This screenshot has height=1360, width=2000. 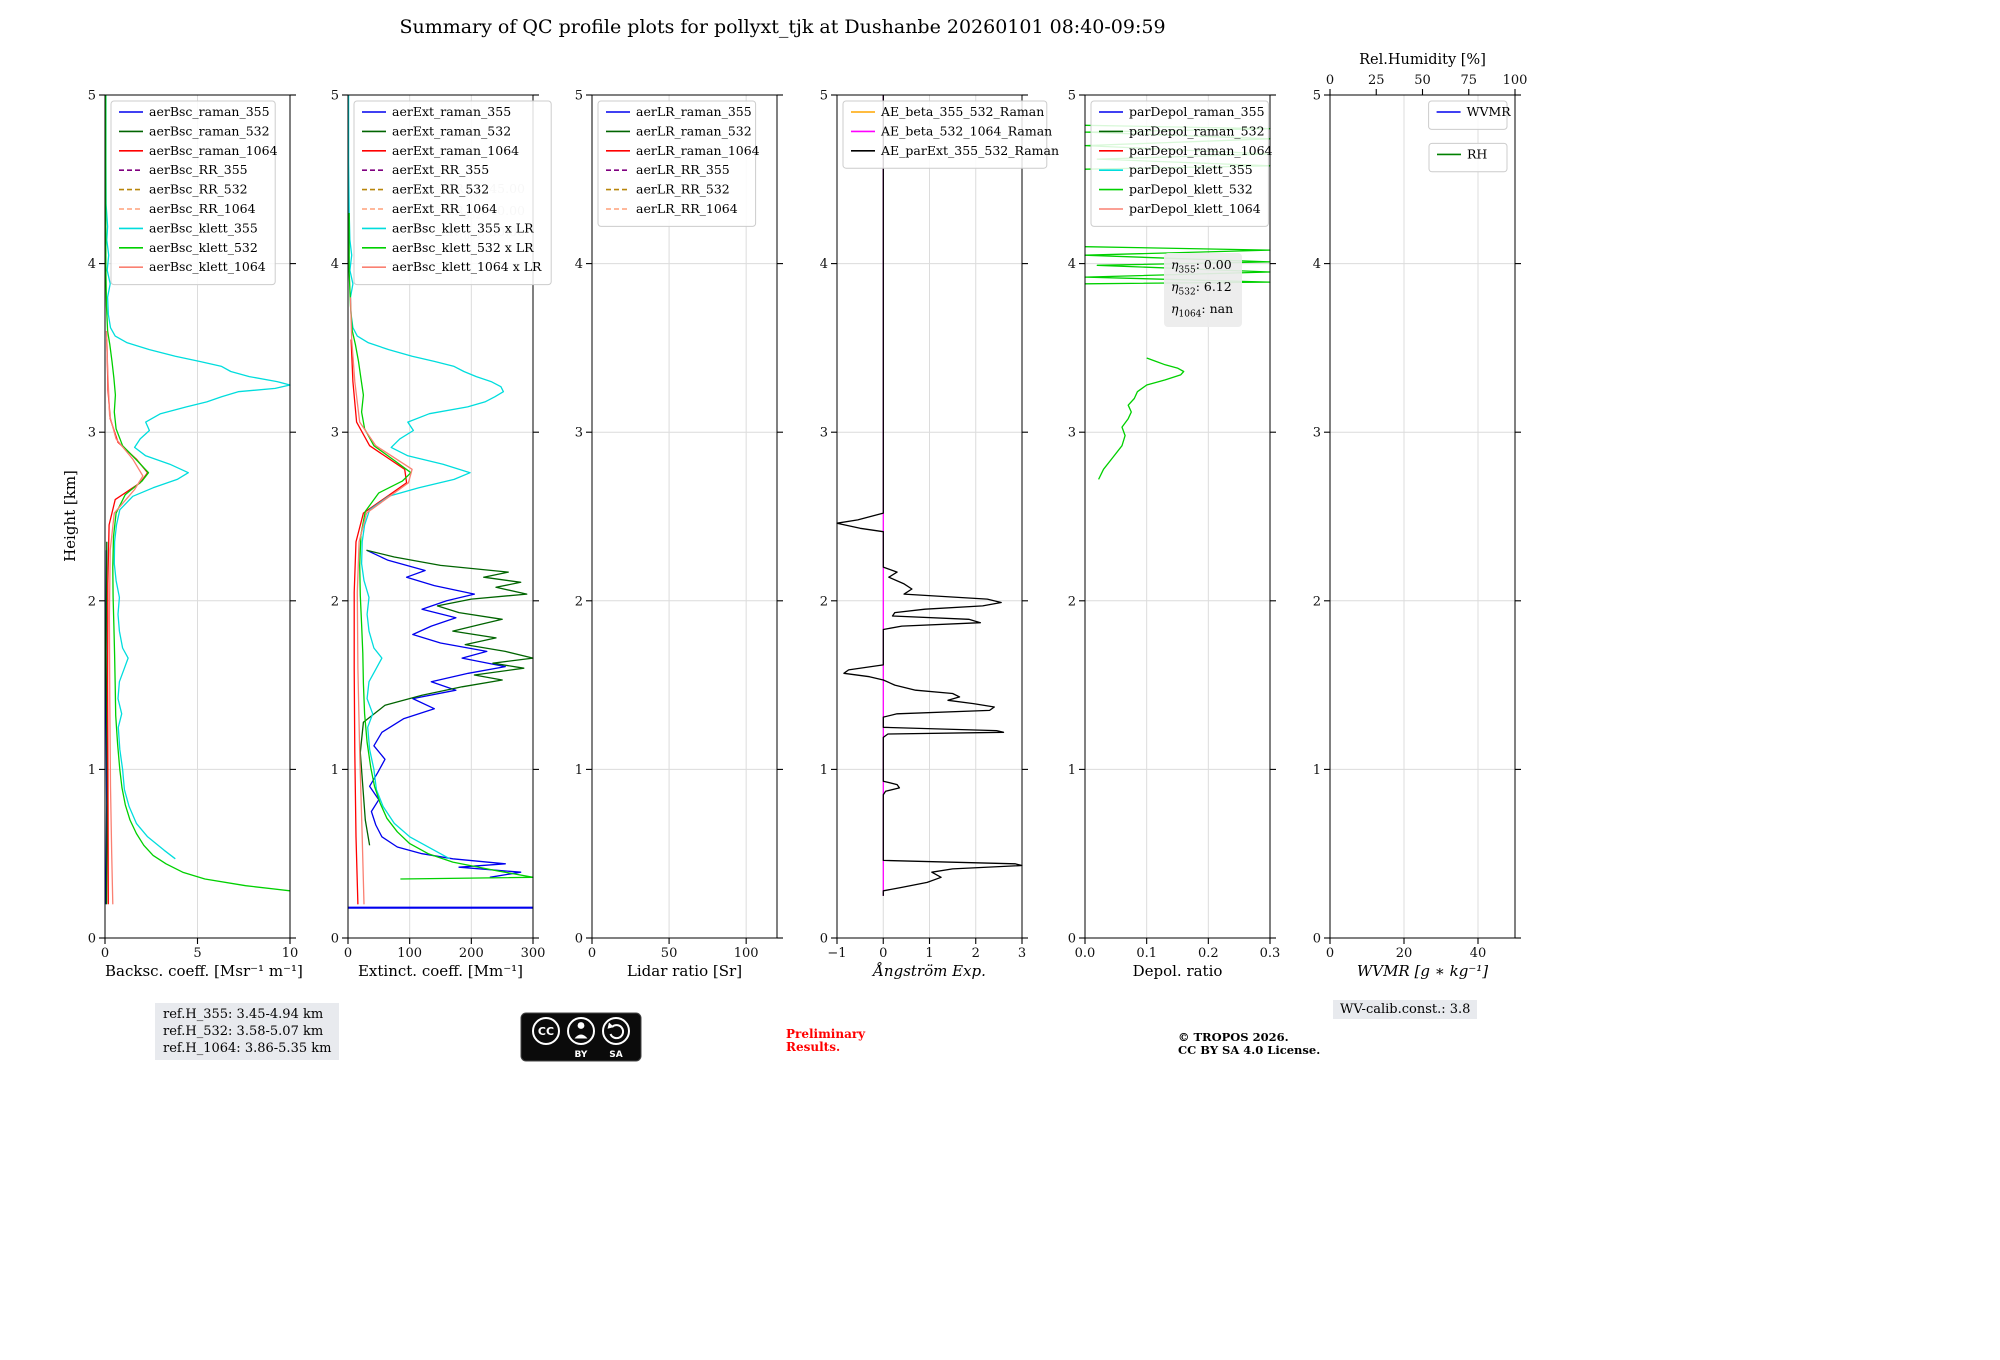 I want to click on ref-height-355: ref.H_355: 3.45-4.94 km, so click(x=243, y=1014).